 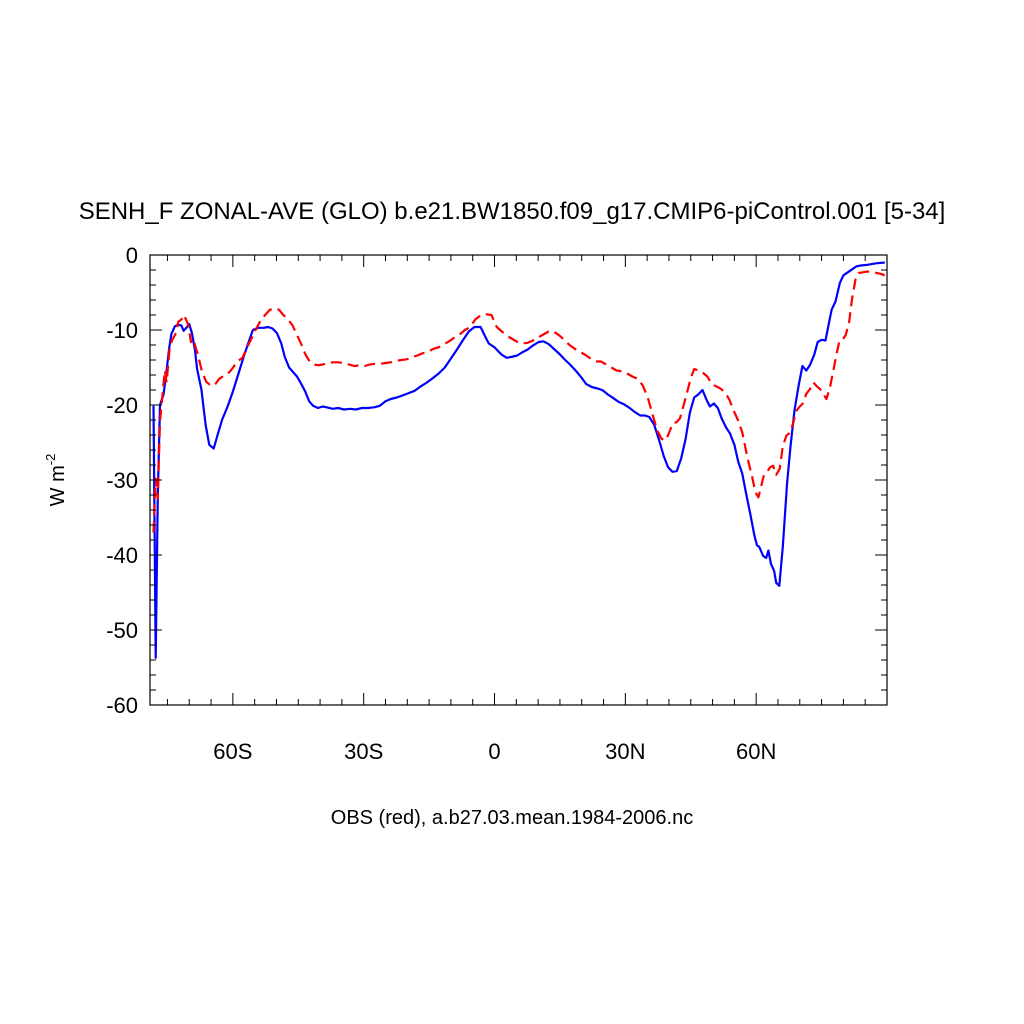 What do you see at coordinates (122, 330) in the screenshot?
I see `y-tick-label: -10` at bounding box center [122, 330].